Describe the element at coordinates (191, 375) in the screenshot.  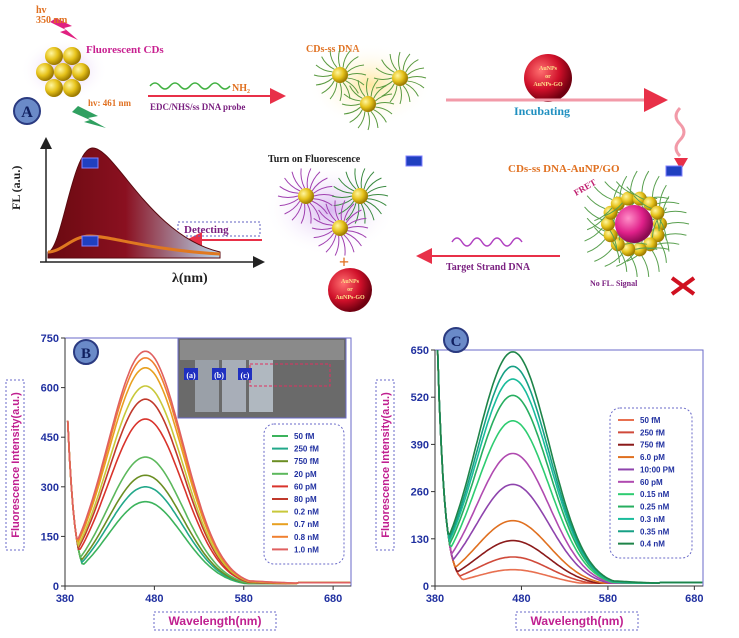
I see `inset-label-a: (a)` at that location.